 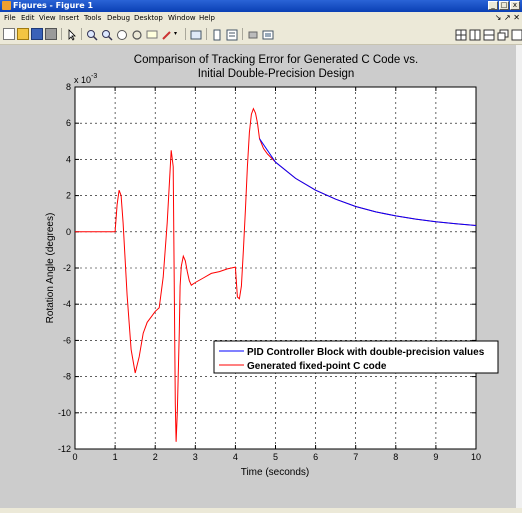 I want to click on menu-debug: Debug, so click(x=119, y=18).